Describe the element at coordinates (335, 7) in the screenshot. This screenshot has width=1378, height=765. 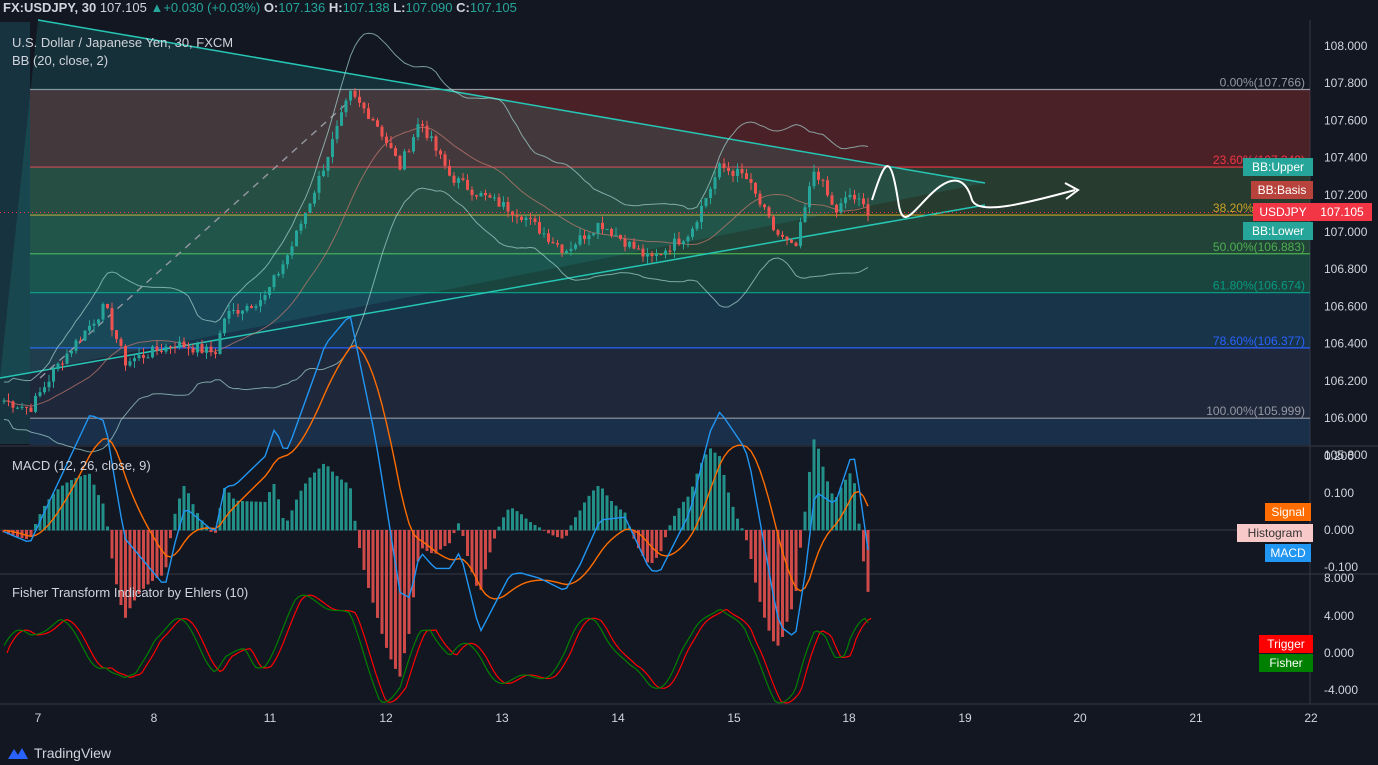
I see `high-label: H:` at that location.